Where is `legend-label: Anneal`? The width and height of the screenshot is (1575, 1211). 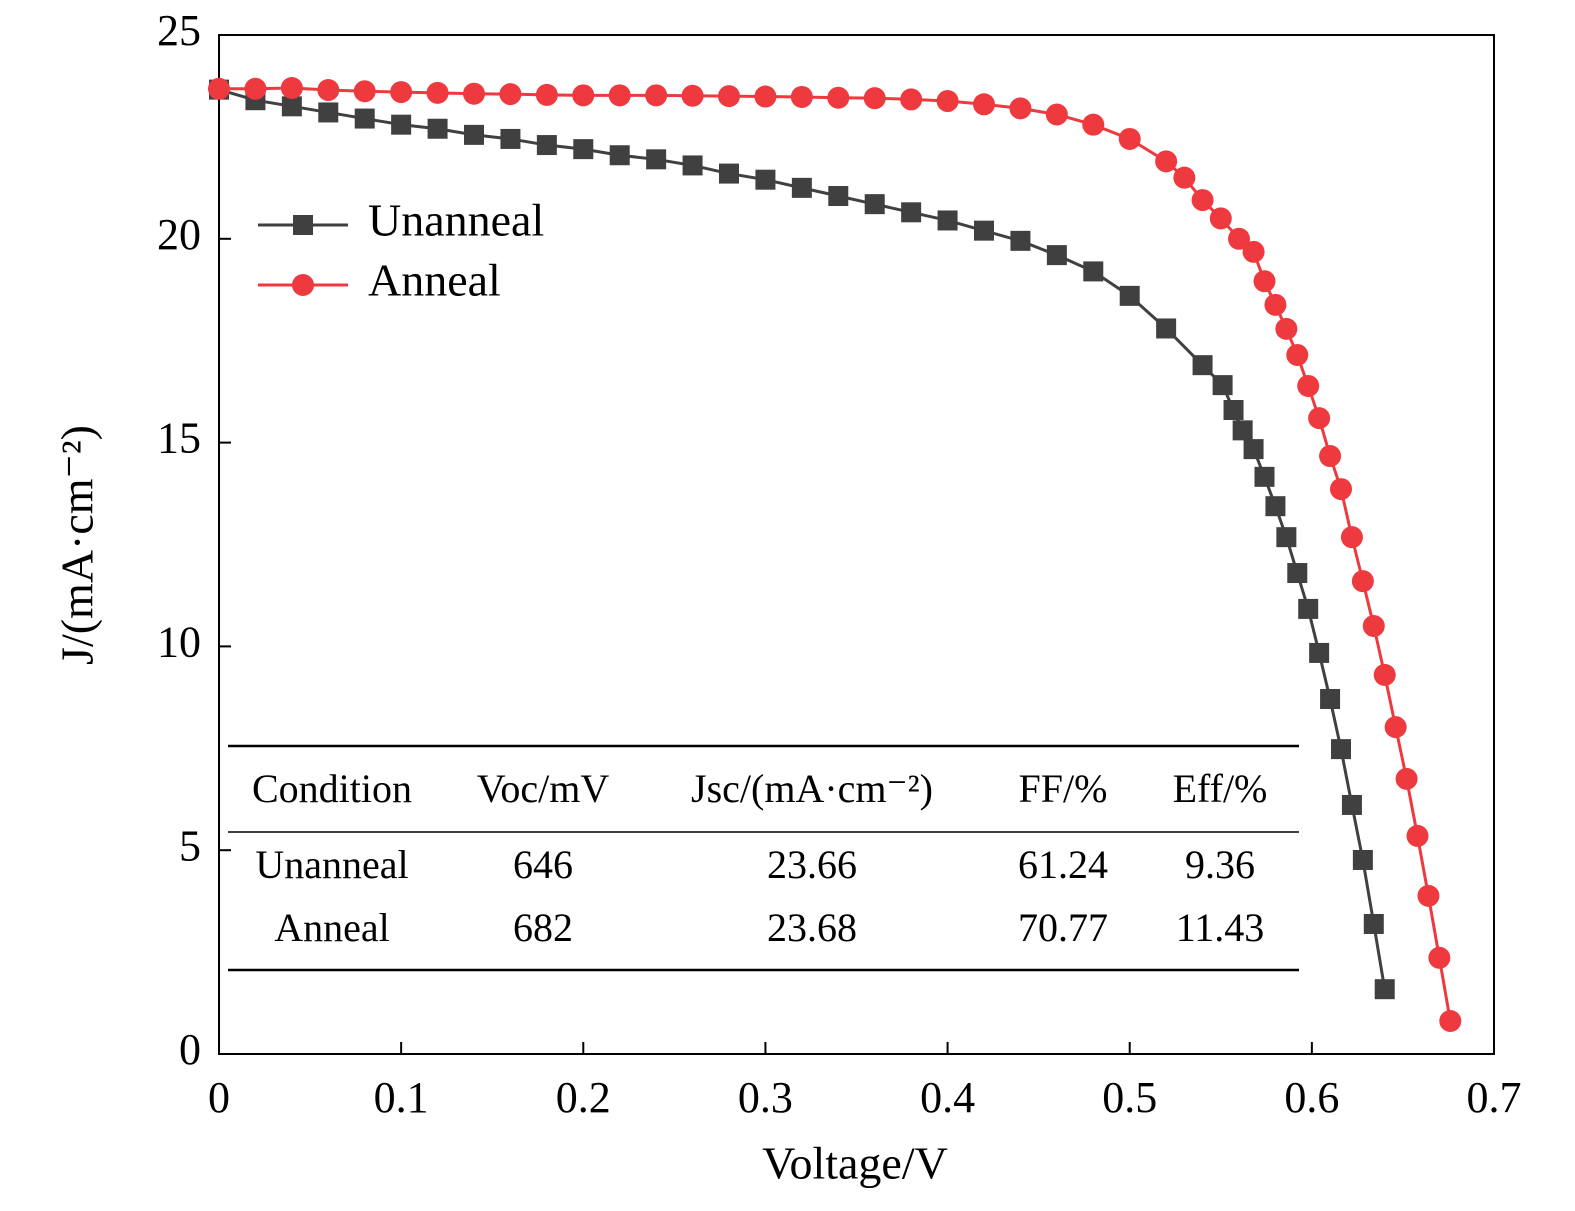
legend-label: Anneal is located at coordinates (434, 280).